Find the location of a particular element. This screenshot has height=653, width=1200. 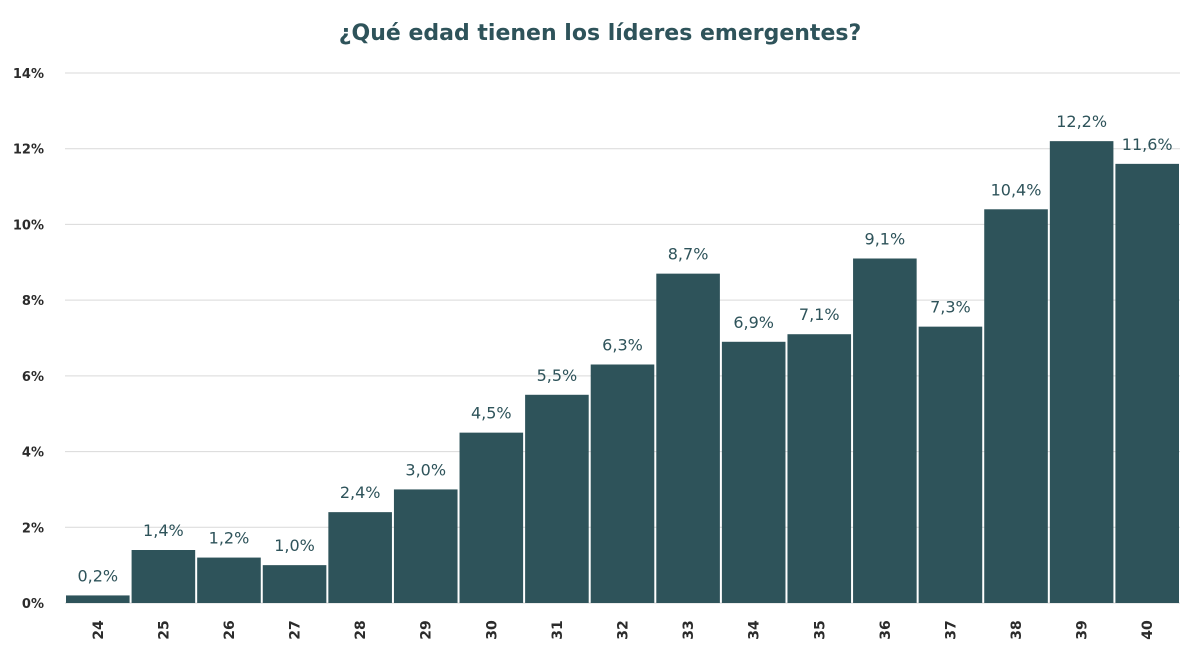

data-label: 7,3% is located at coordinates (950, 307).